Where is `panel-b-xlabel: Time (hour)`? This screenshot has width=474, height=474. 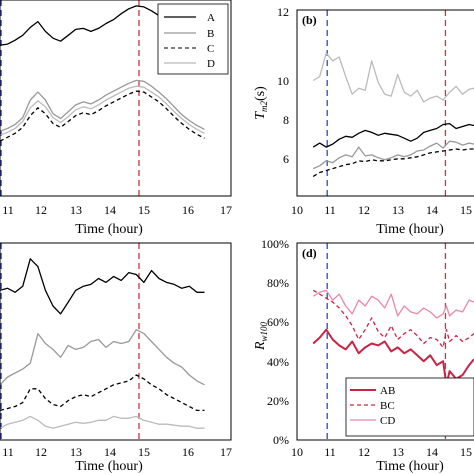 panel-b-xlabel: Time (hour) is located at coordinates (410, 229).